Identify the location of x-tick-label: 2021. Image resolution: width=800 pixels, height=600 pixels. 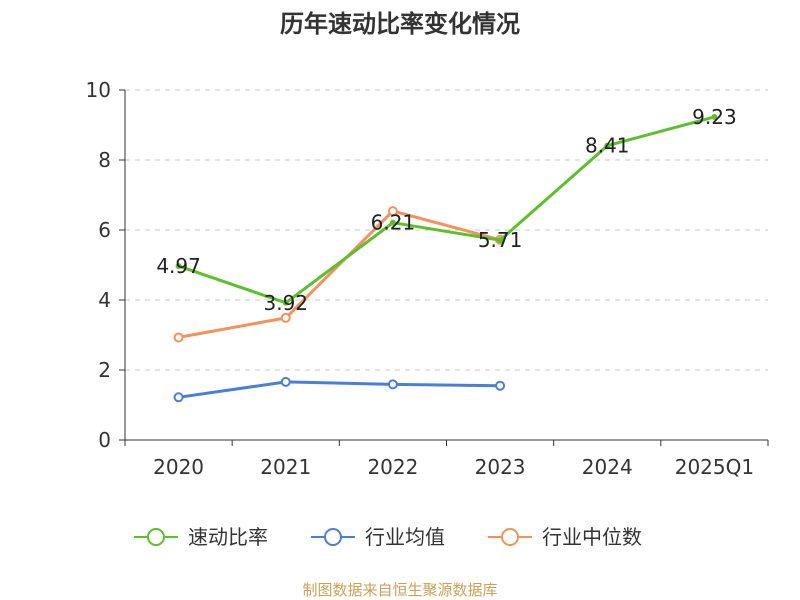
(285, 467).